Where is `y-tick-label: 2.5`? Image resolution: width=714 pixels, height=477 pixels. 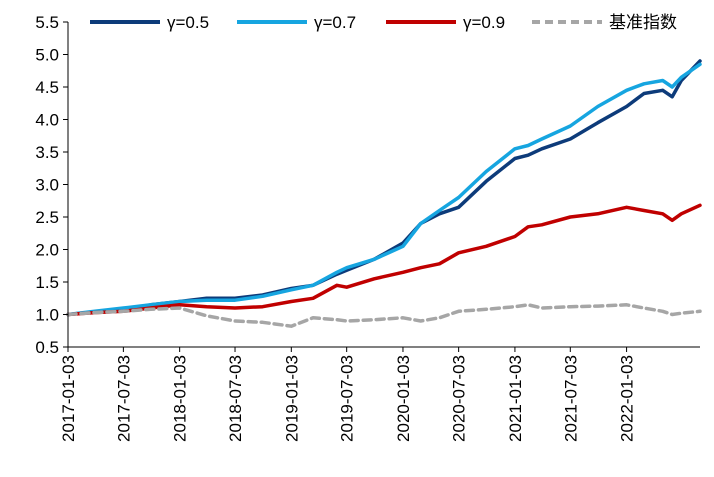
y-tick-label: 2.5 is located at coordinates (47, 217).